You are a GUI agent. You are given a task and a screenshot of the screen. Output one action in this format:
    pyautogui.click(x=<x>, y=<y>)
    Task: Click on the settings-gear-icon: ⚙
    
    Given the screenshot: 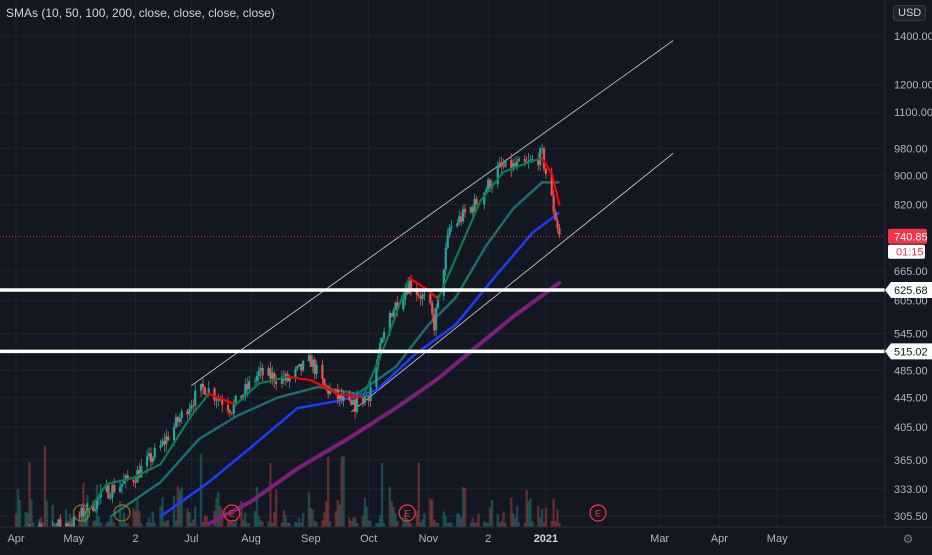 What is the action you would take?
    pyautogui.click(x=908, y=539)
    